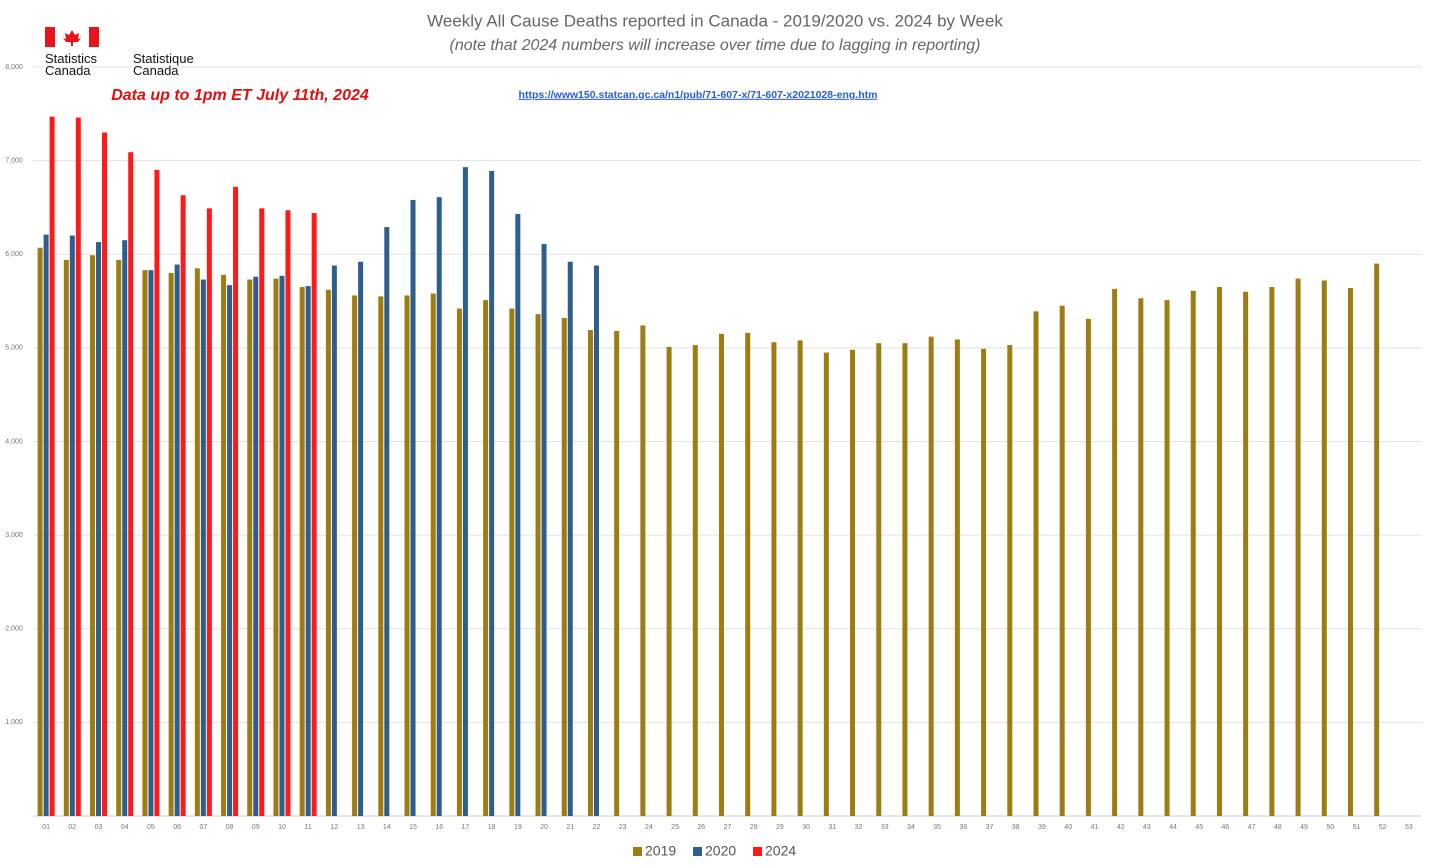 The height and width of the screenshot is (867, 1429). What do you see at coordinates (832, 827) in the screenshot?
I see `x-tick-label: 31` at bounding box center [832, 827].